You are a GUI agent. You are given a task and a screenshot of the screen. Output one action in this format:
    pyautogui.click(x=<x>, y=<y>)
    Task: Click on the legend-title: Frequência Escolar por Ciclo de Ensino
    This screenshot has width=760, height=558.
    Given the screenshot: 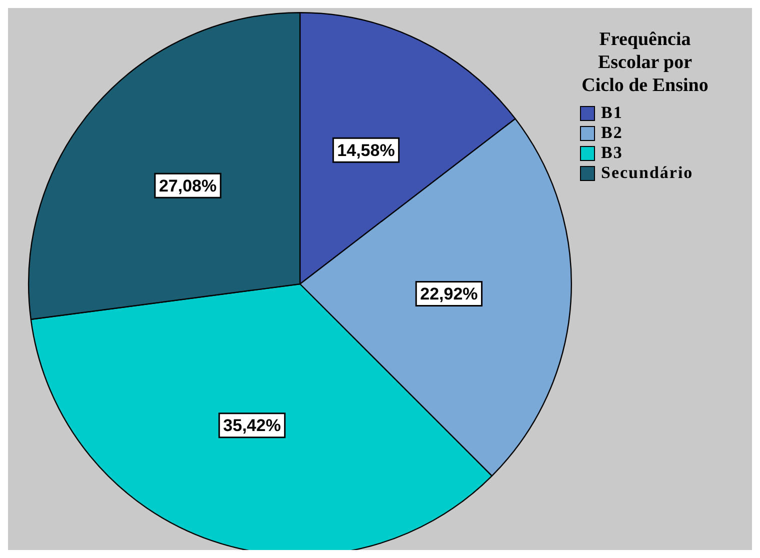 What is the action you would take?
    pyautogui.click(x=645, y=62)
    